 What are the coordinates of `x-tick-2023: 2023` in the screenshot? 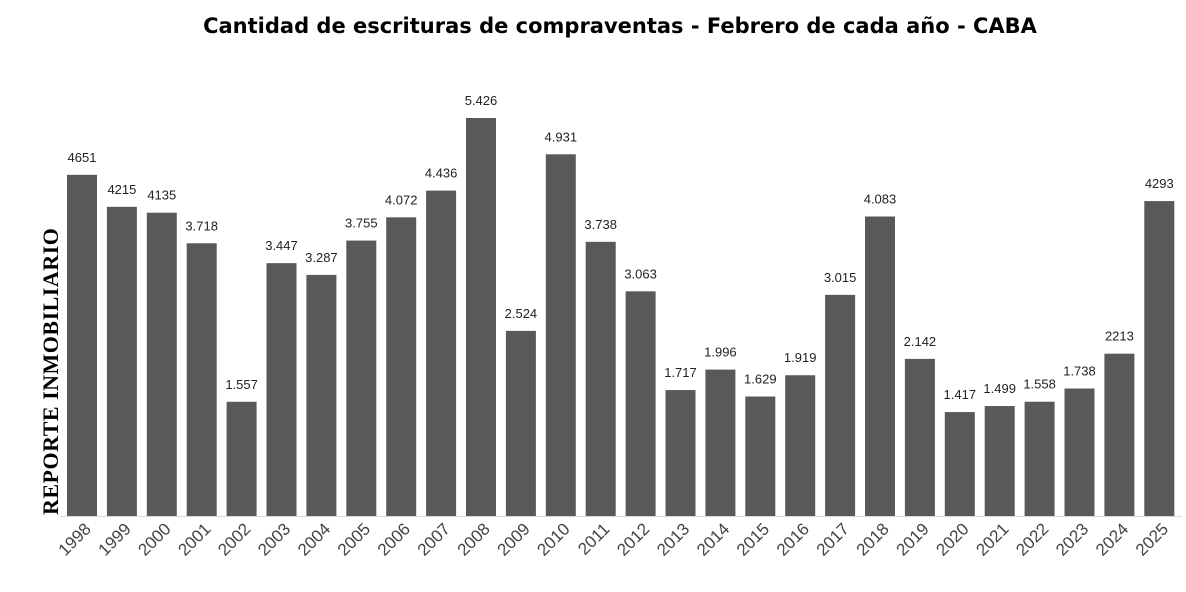 It's located at (1072, 539).